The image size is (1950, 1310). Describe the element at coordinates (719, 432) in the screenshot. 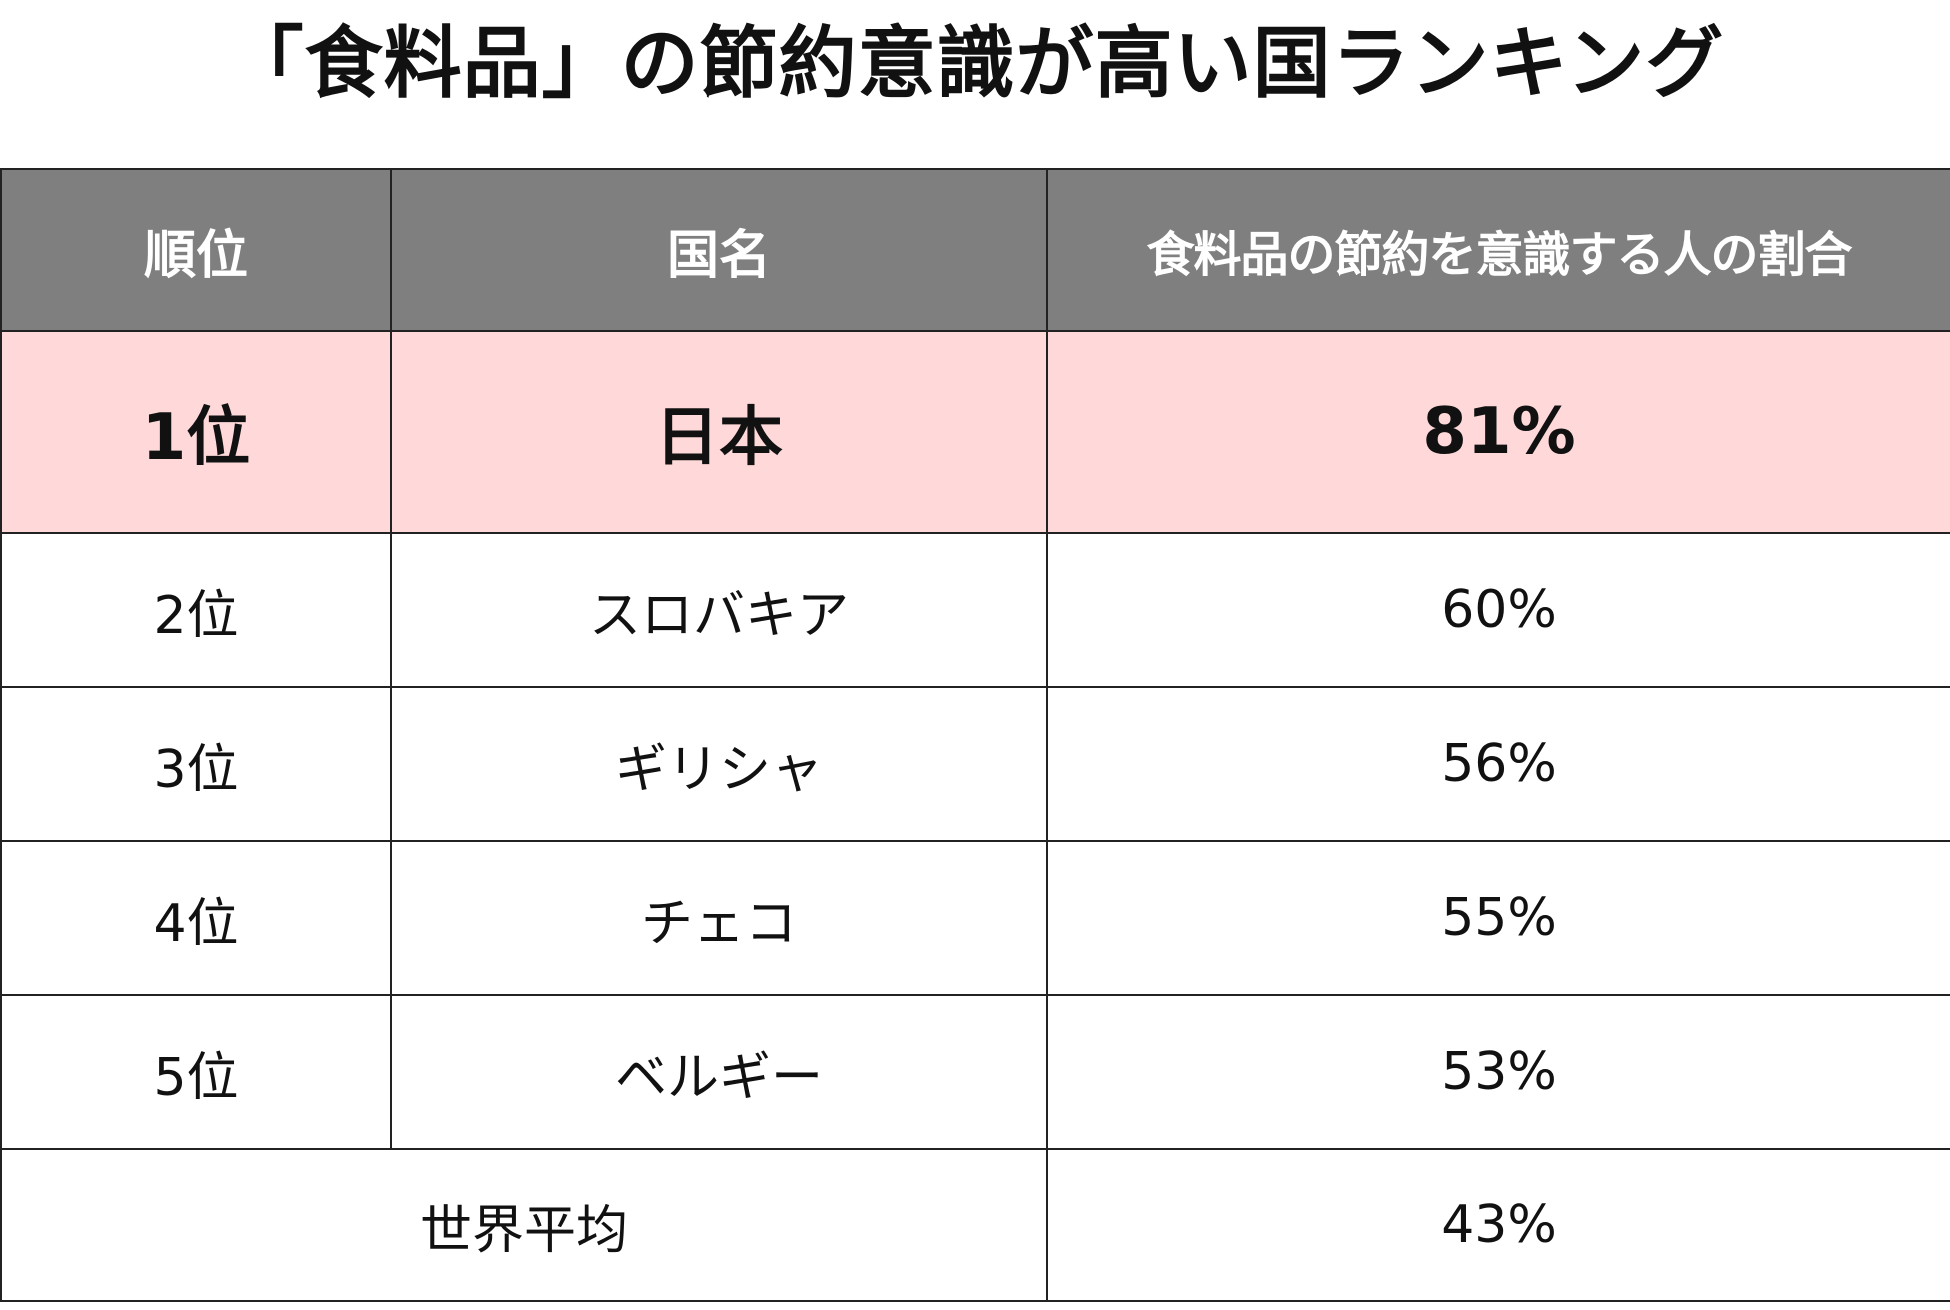

I see `country-cell: 日本` at that location.